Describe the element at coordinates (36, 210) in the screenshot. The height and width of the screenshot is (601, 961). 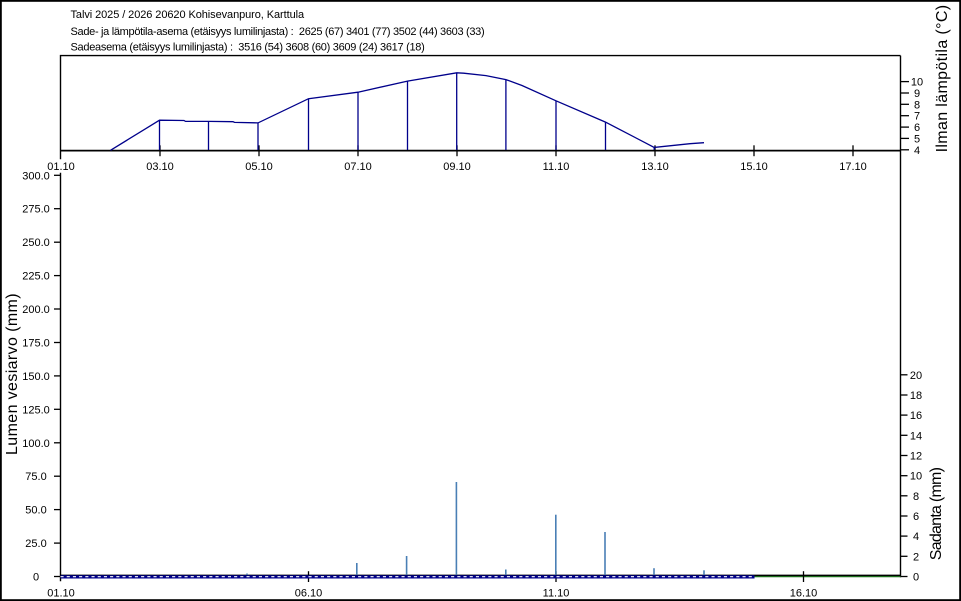
I see `svg-text: 275.0` at that location.